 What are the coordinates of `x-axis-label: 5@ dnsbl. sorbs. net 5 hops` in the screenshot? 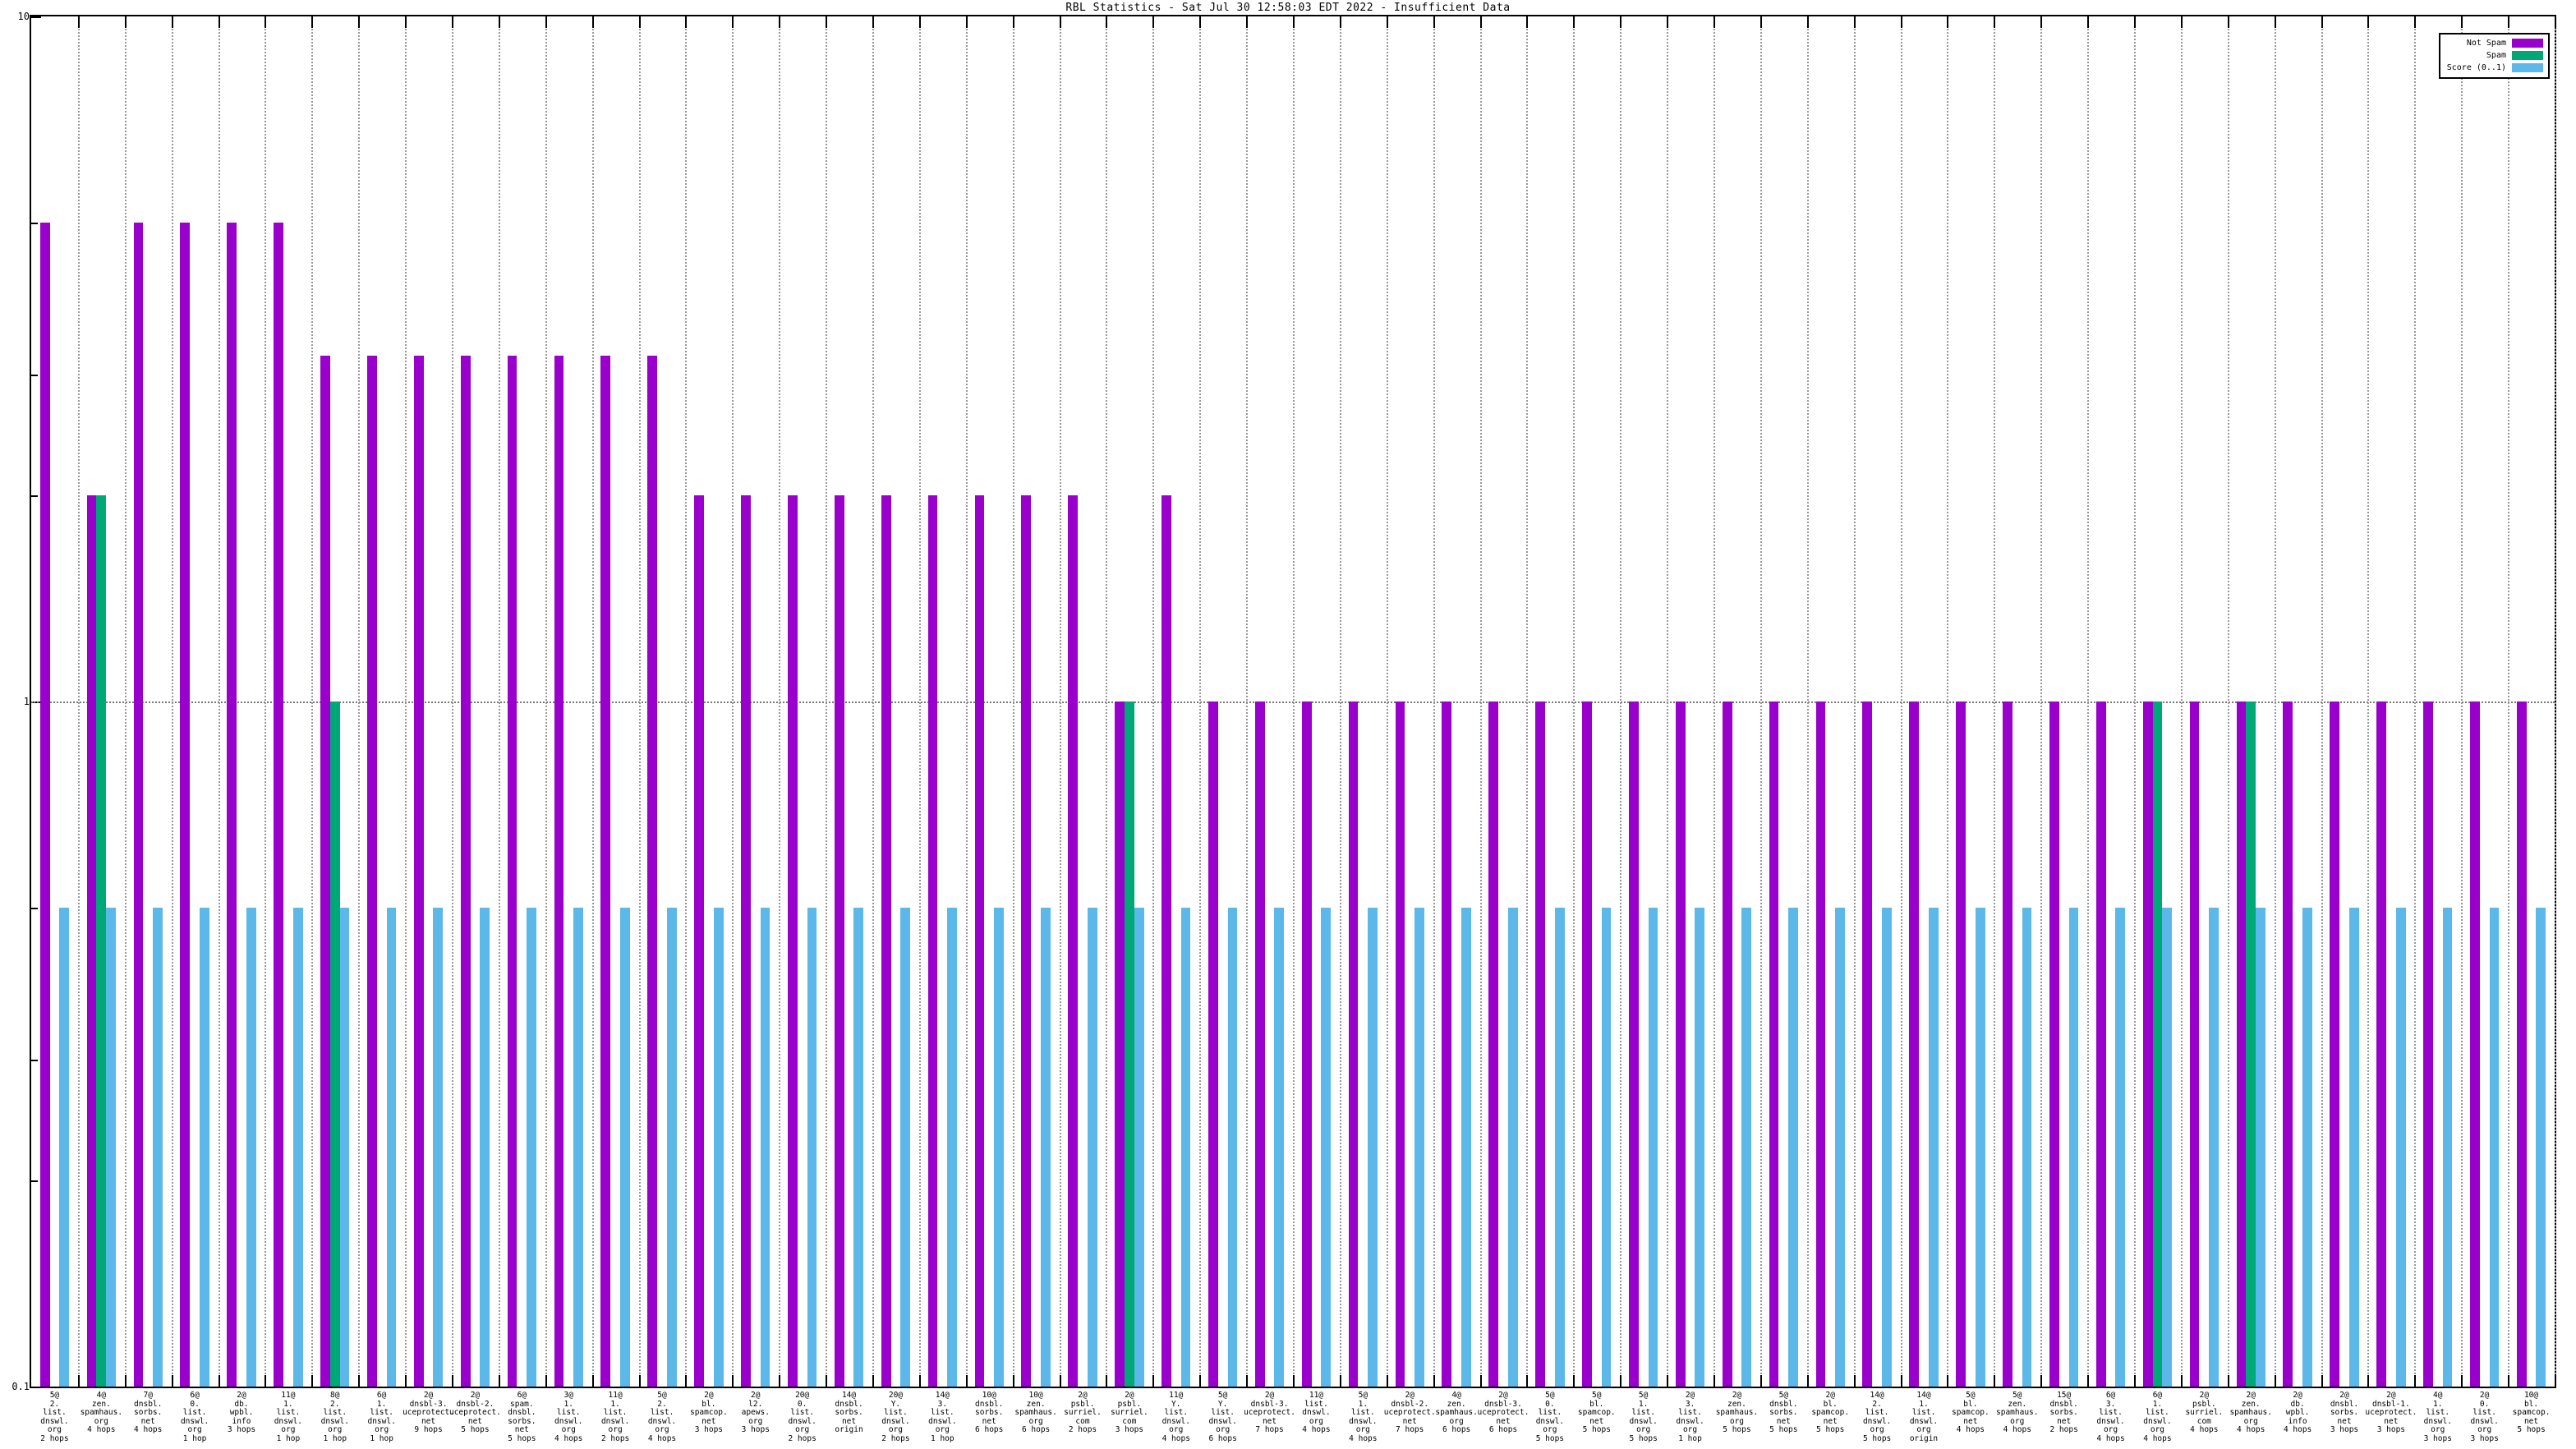 It's located at (1783, 1413).